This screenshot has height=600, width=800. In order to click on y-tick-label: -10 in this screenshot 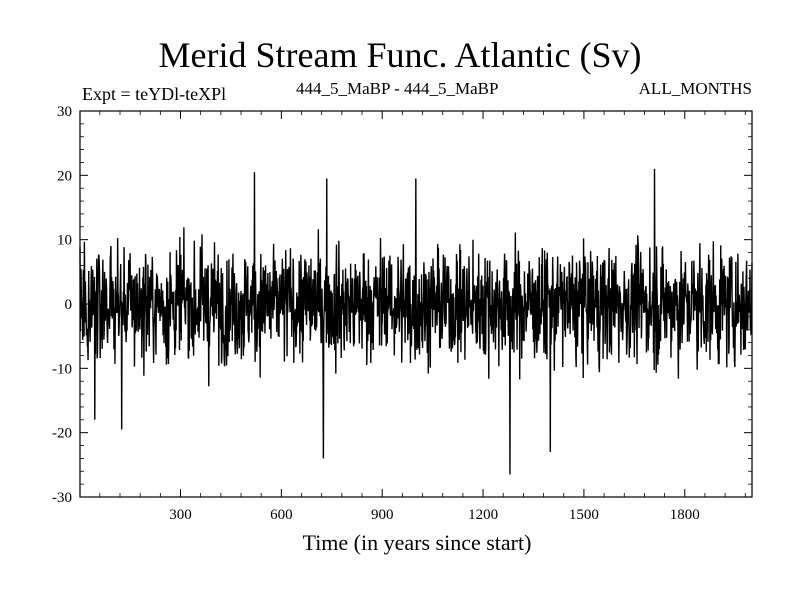, I will do `click(62, 369)`.